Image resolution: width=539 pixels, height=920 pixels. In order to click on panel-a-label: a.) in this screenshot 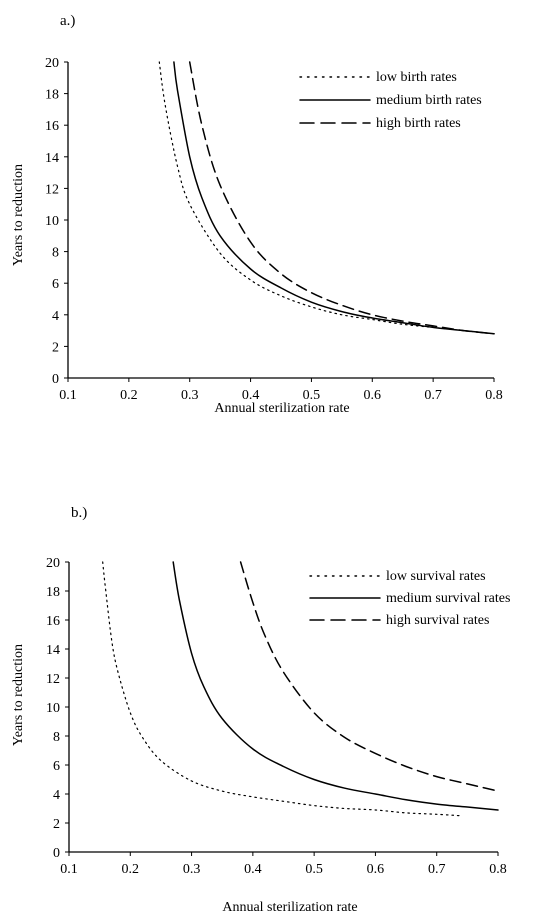, I will do `click(67, 21)`.